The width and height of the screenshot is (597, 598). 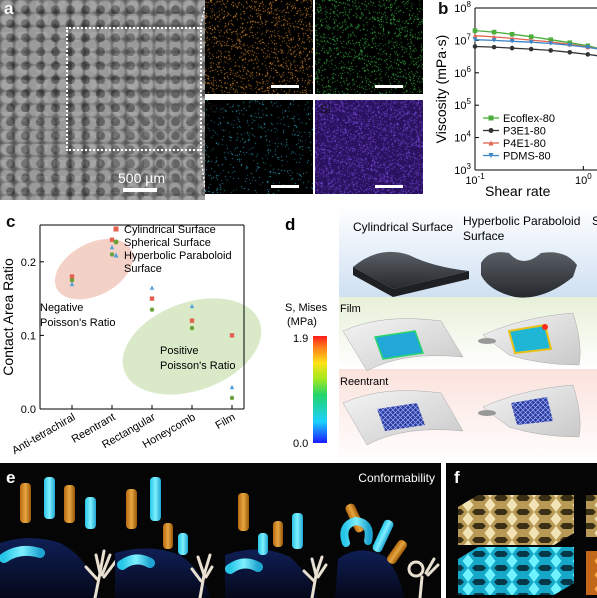 What do you see at coordinates (220, 537) in the screenshot?
I see `hand-photos` at bounding box center [220, 537].